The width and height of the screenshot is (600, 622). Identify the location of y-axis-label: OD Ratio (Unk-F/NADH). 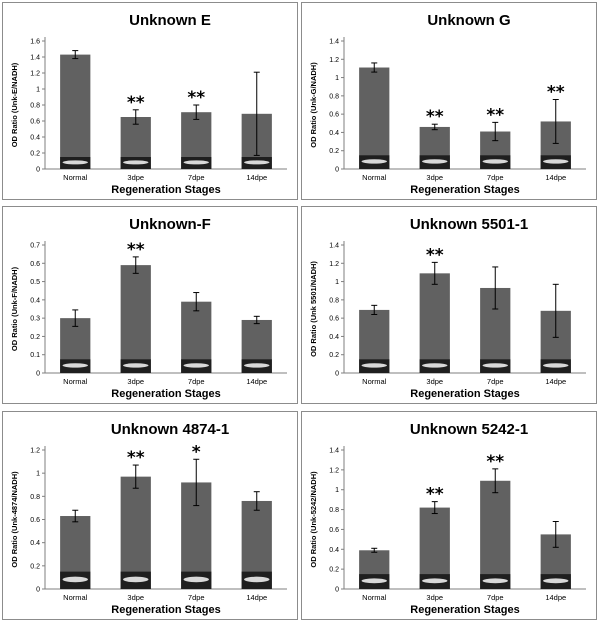
(14, 308).